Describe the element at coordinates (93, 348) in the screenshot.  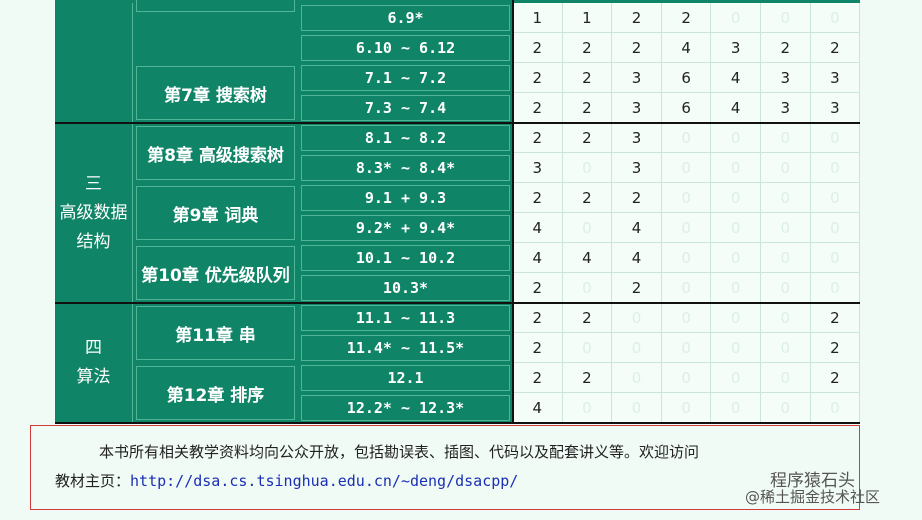
I see `part-label: 四` at that location.